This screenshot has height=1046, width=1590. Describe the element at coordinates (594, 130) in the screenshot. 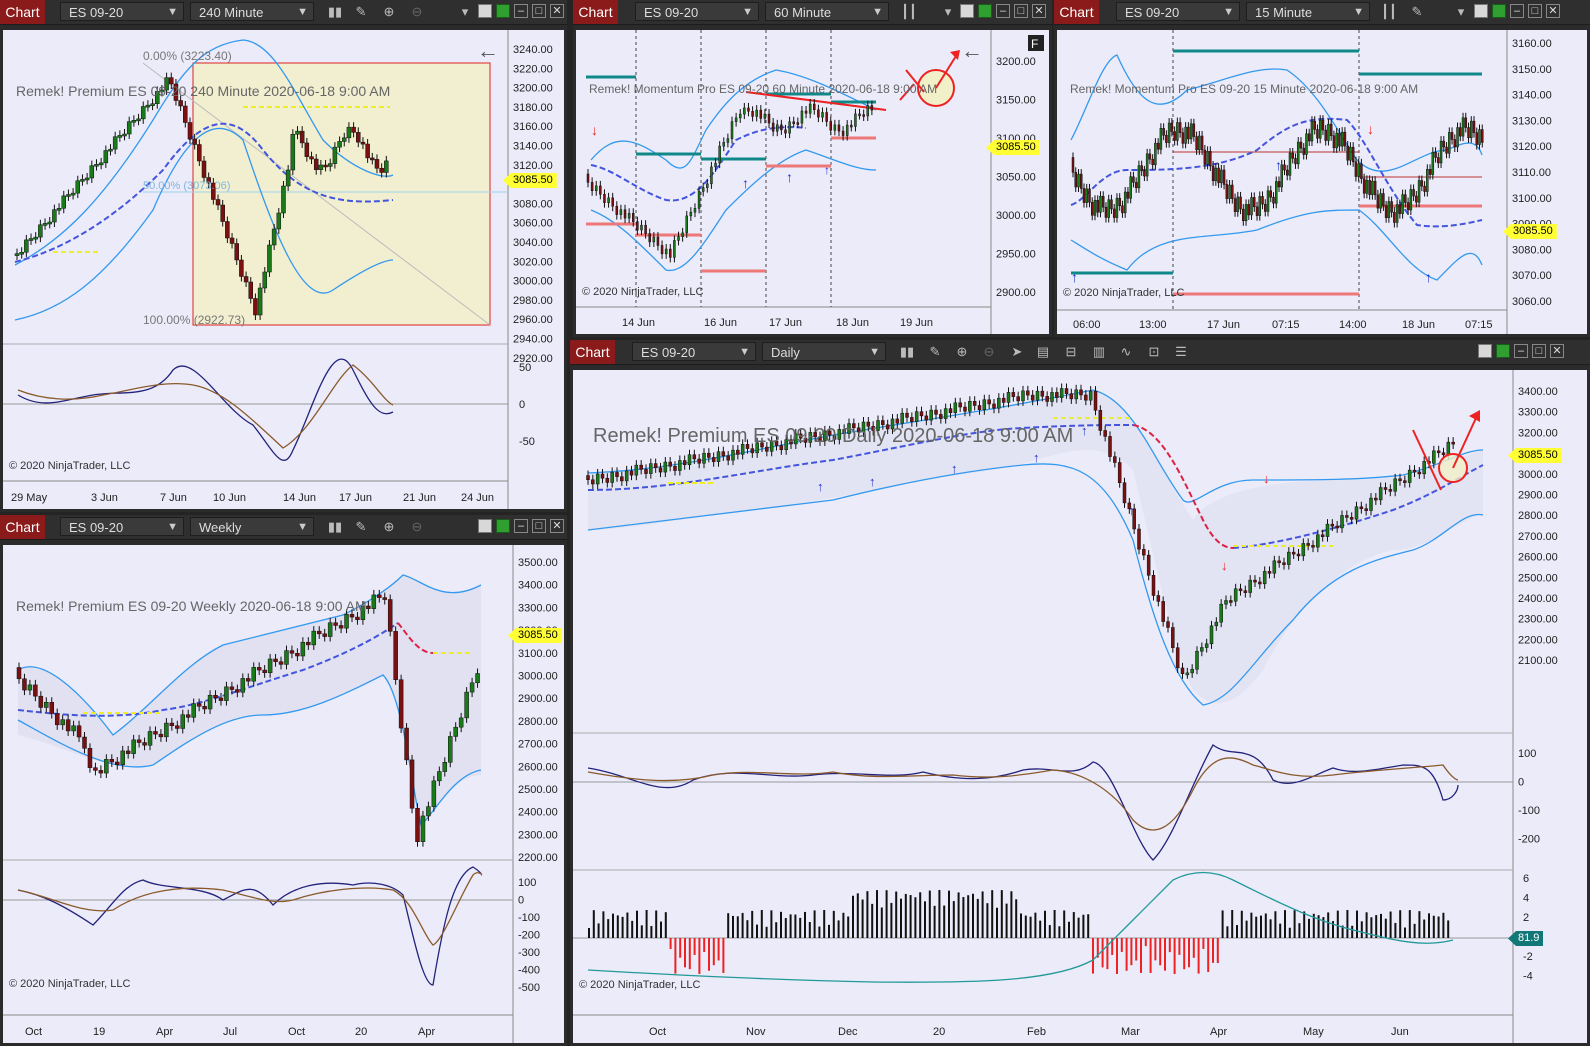

I see `down-arrow-icon: ↓` at that location.